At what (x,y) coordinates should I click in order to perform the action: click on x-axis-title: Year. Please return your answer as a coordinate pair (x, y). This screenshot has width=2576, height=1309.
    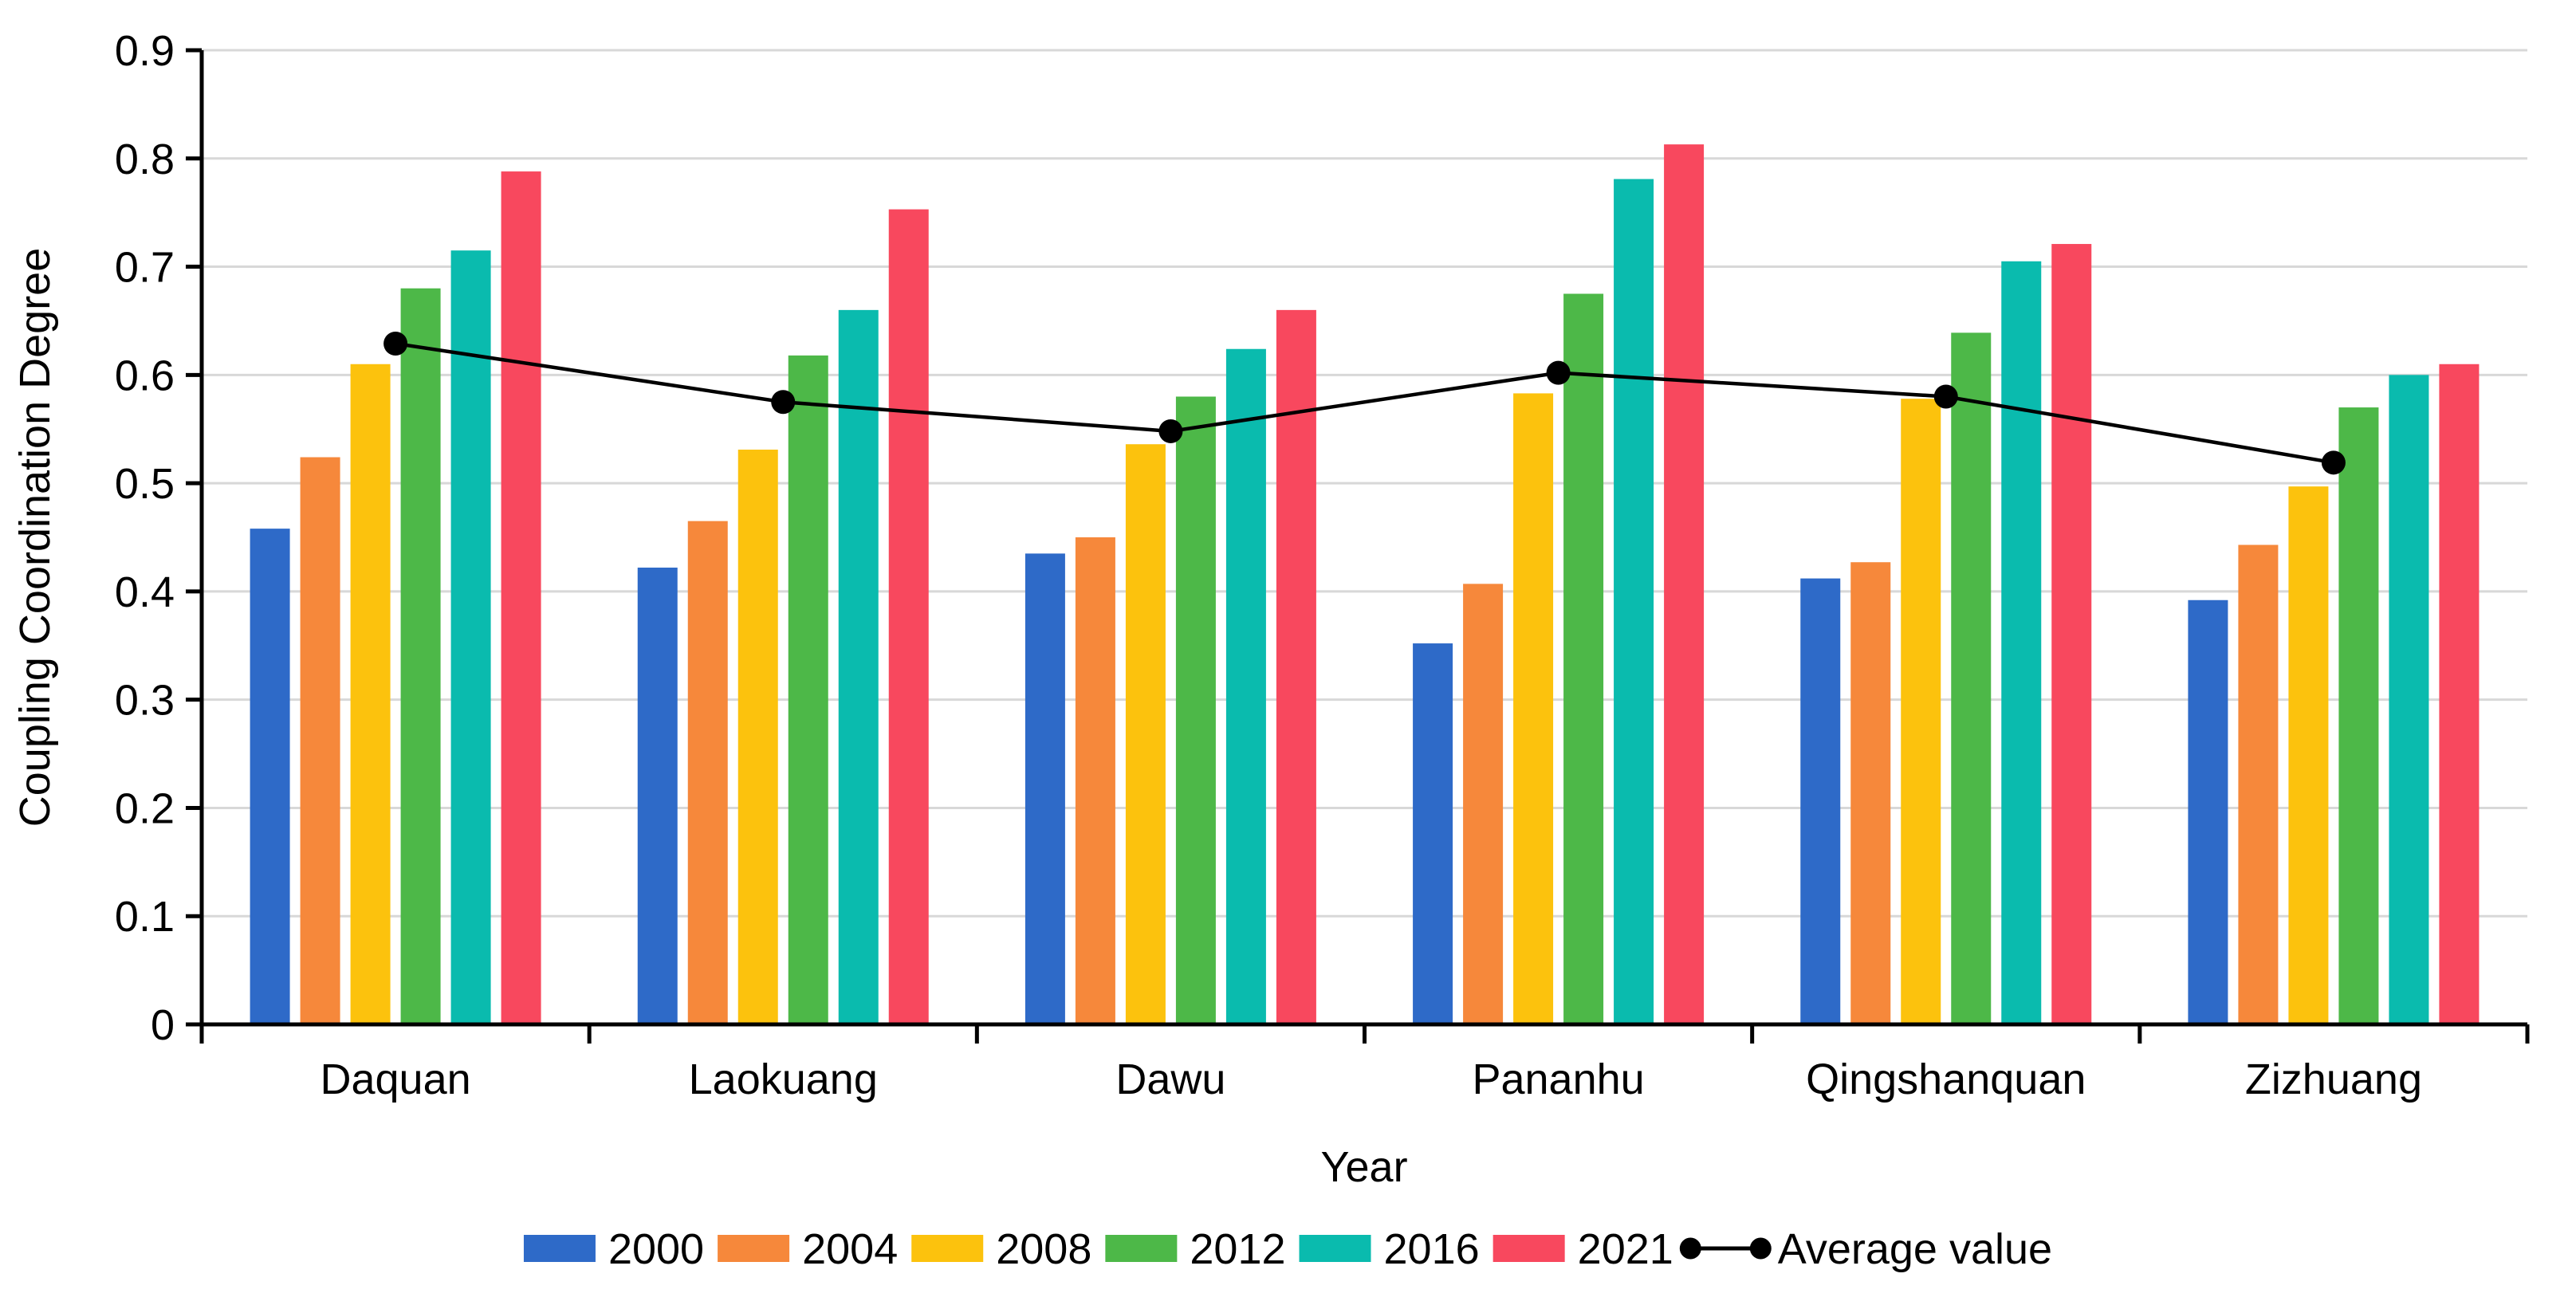
    Looking at the image, I should click on (1363, 1167).